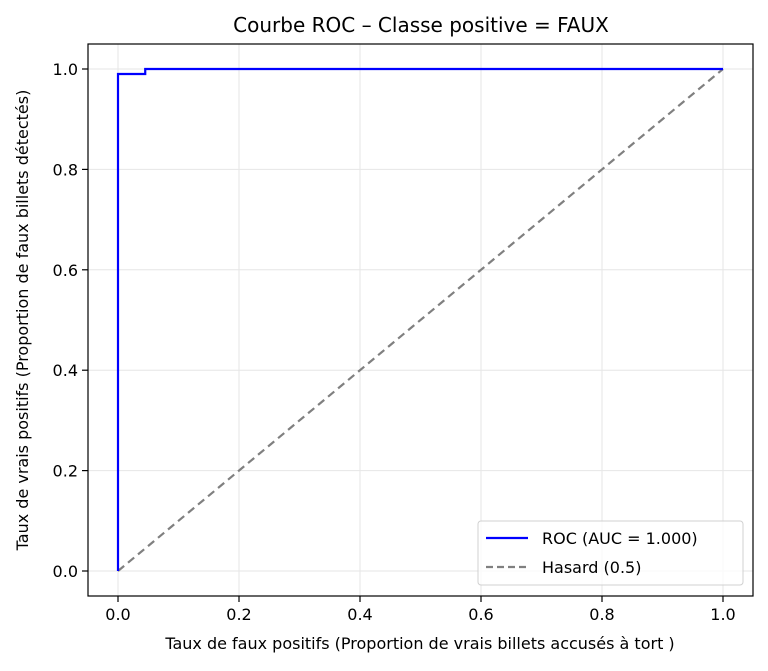  I want to click on y-tick-label: 1.0, so click(65, 69).